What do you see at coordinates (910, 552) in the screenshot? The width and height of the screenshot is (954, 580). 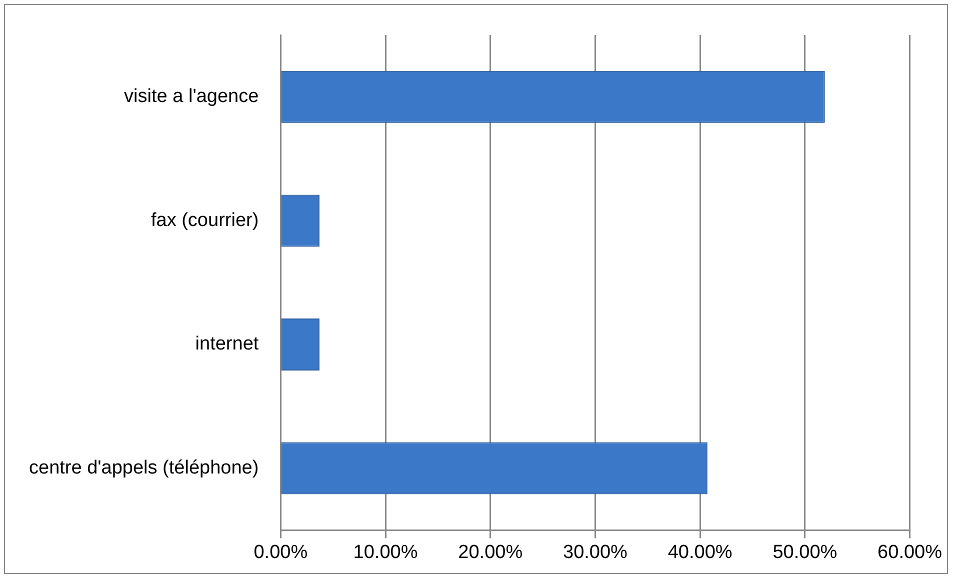 I see `x-tick-label: 60.00%` at bounding box center [910, 552].